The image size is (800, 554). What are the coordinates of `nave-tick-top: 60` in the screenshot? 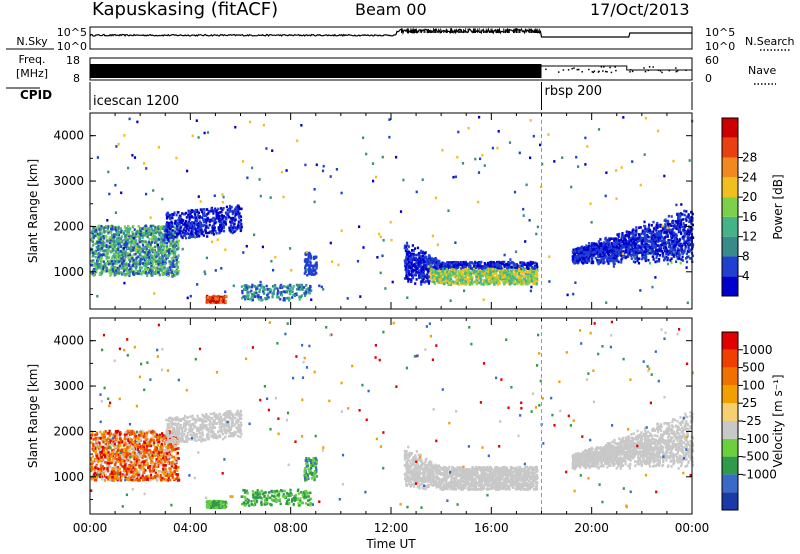 It's located at (712, 60).